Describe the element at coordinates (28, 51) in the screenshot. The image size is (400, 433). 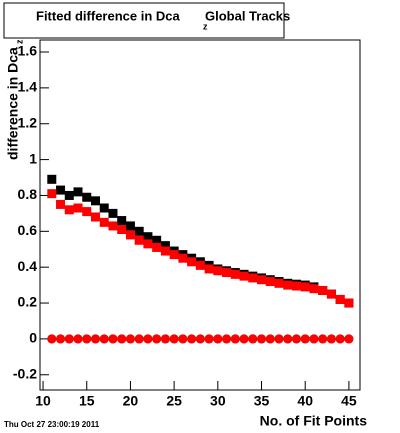
I see `y-tick-label: 1.6` at that location.